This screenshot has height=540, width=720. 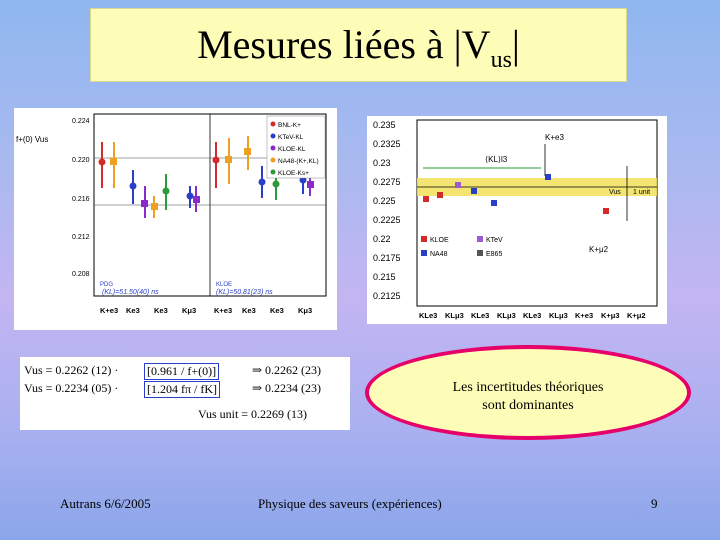 What do you see at coordinates (71, 370) in the screenshot?
I see `eq-row1-lhs: Vus = 0.2262 (12) ·` at bounding box center [71, 370].